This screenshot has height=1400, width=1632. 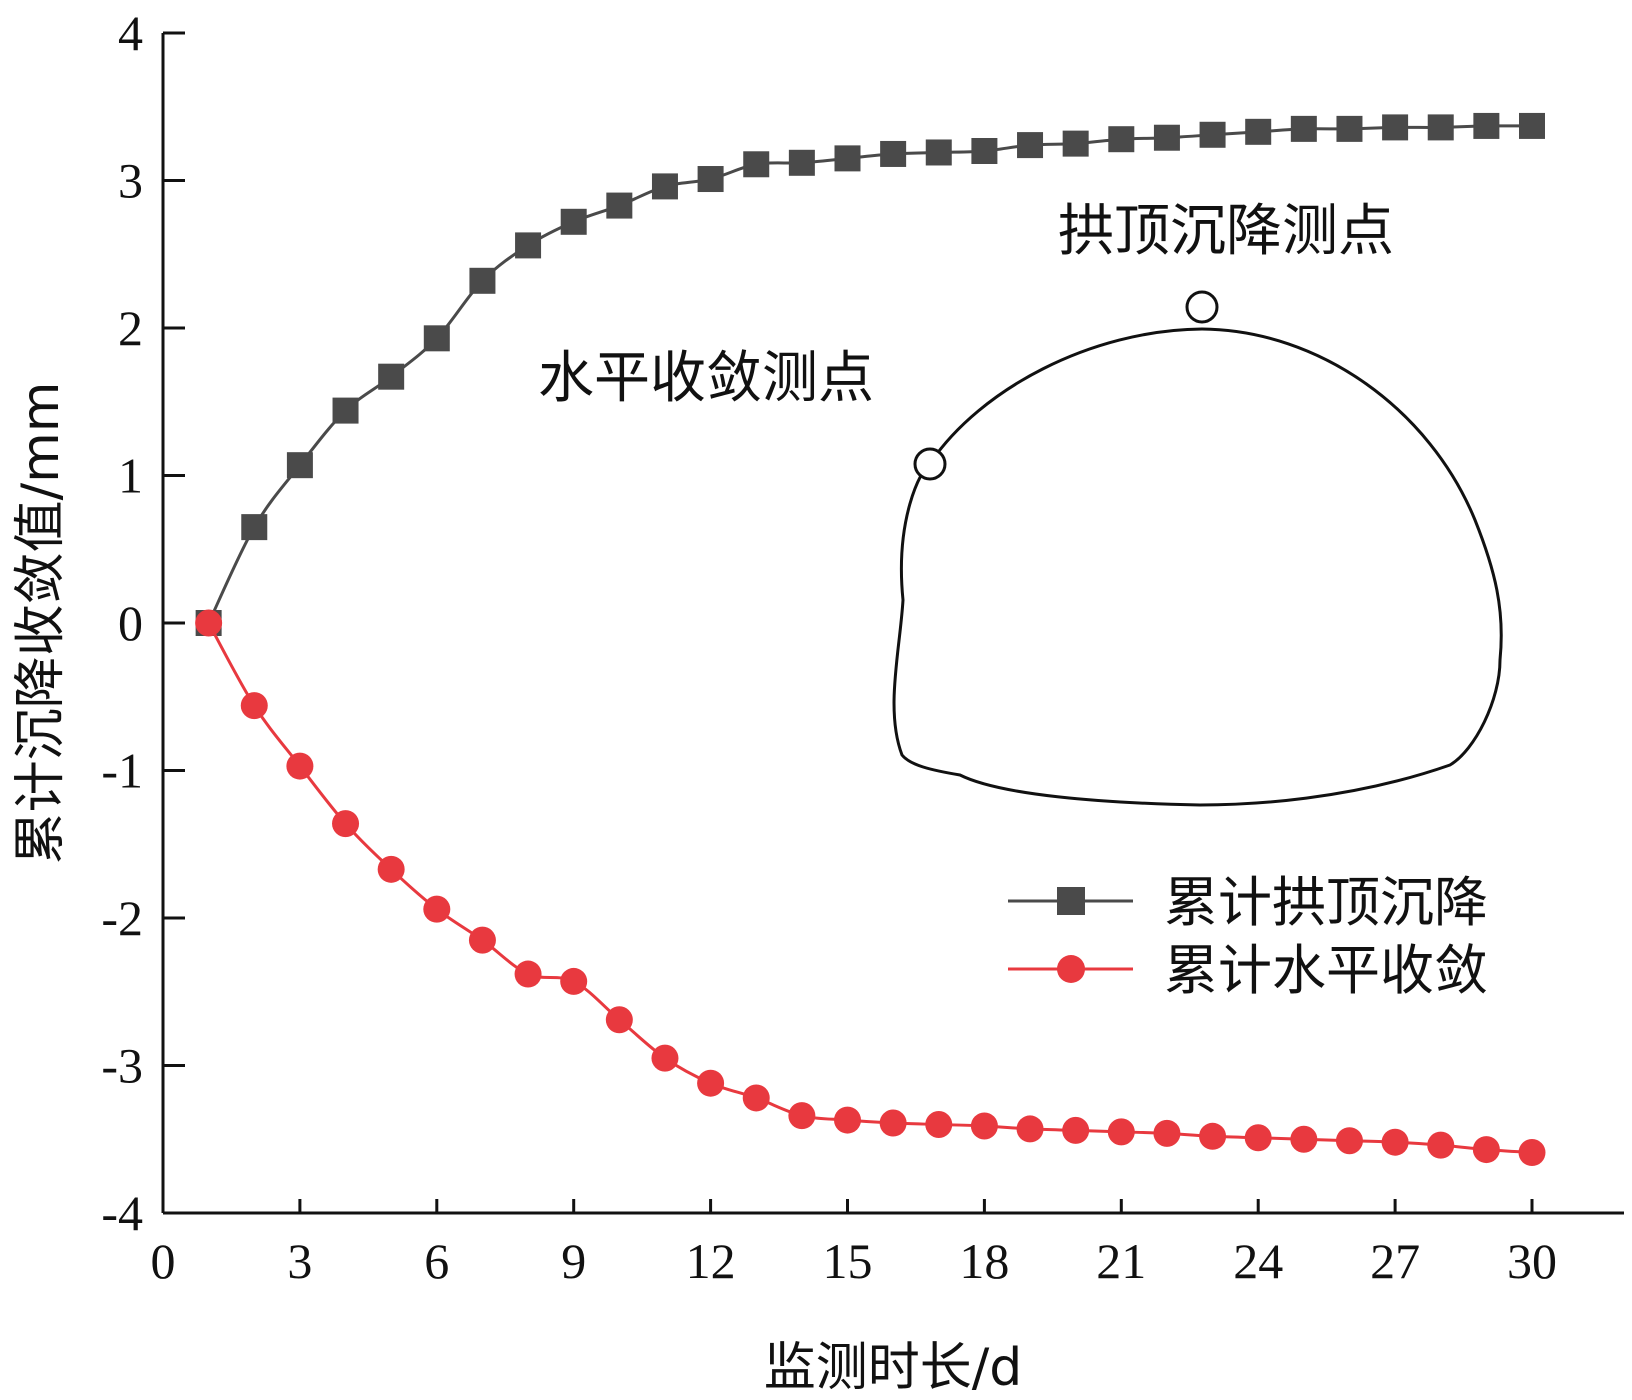 I want to click on x-axis-title: 监测时长/d, so click(x=893, y=1368).